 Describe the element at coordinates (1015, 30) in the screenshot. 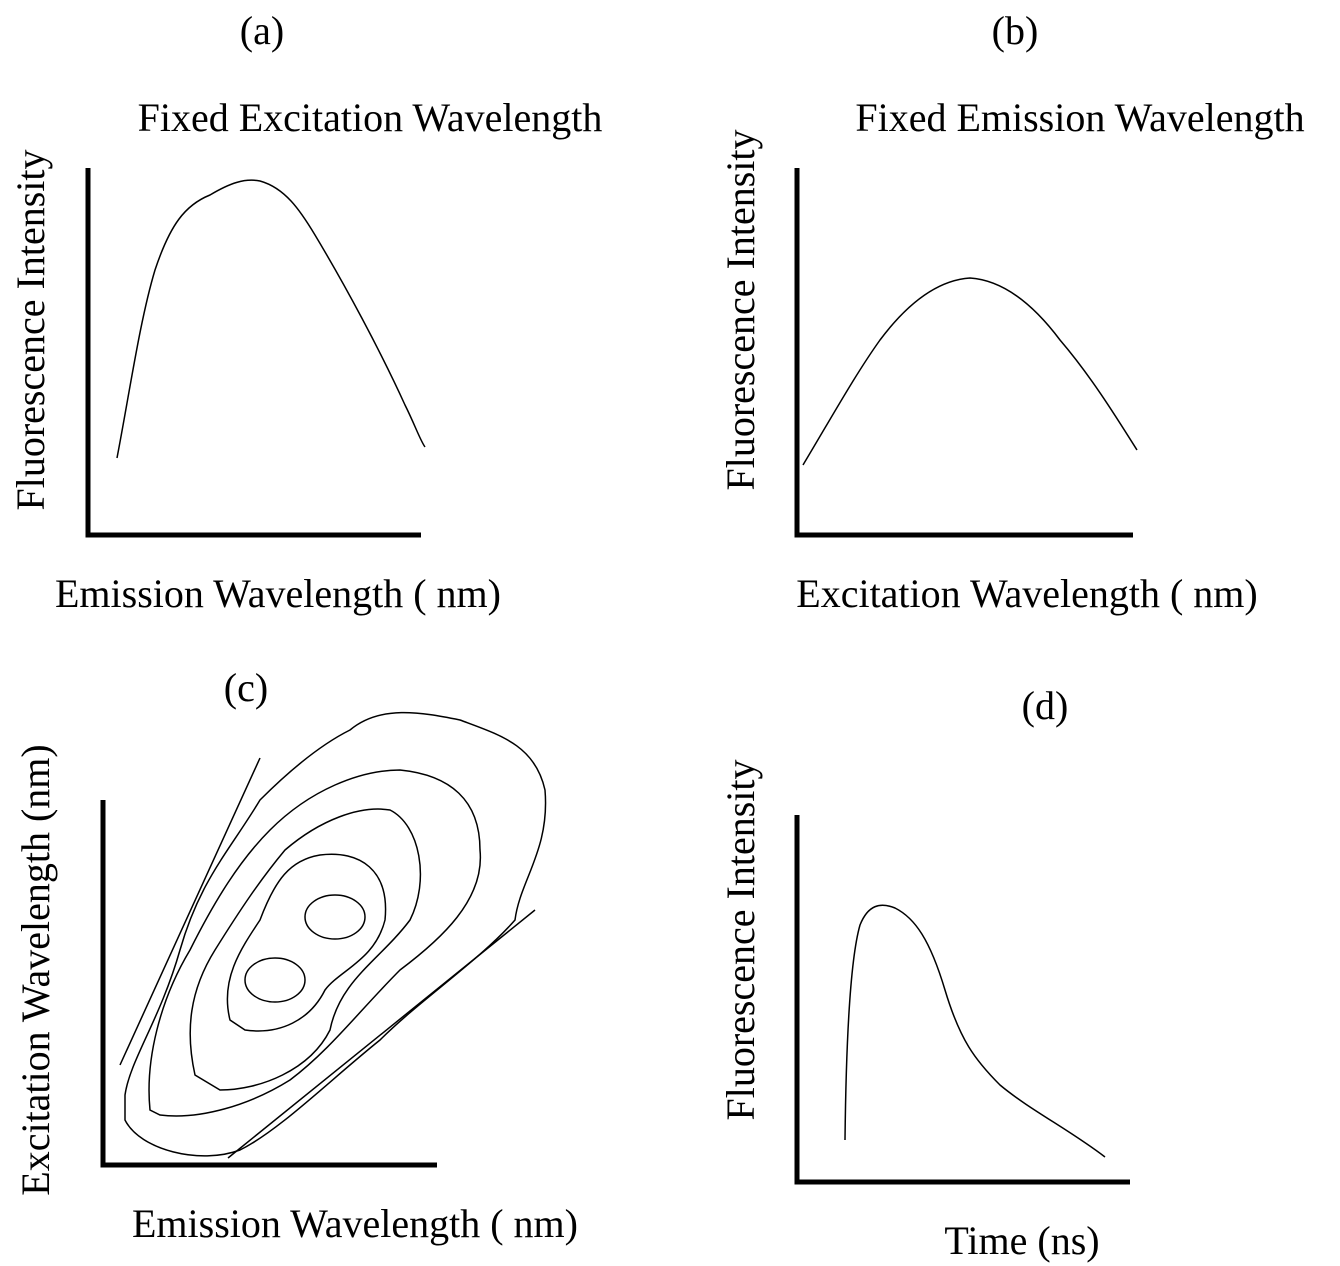

I see `panel-label: (b)` at that location.